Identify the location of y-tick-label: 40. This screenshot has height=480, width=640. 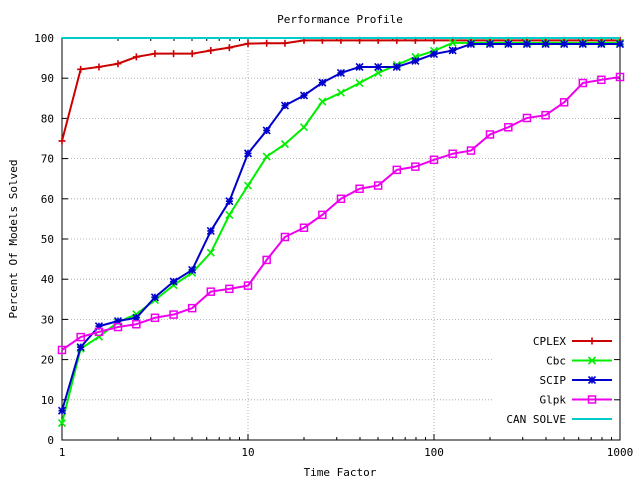
(47, 279).